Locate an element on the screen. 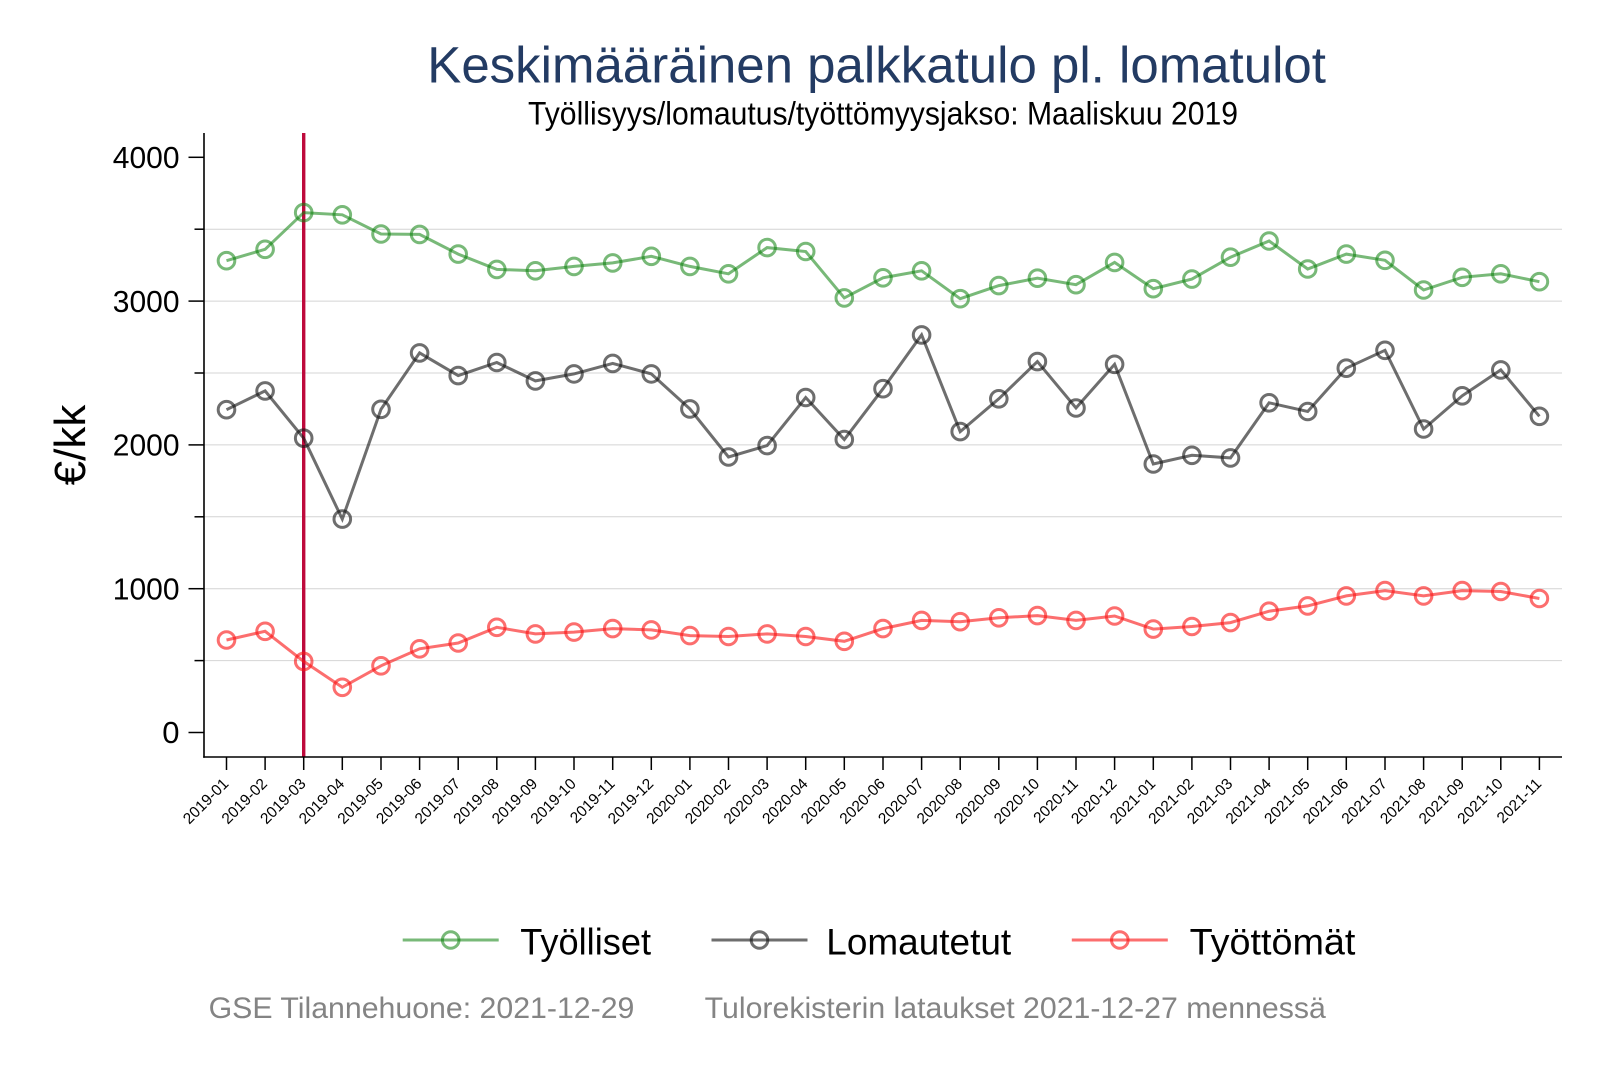 The image size is (1600, 1067). svg-text: €/kk is located at coordinates (70, 445).